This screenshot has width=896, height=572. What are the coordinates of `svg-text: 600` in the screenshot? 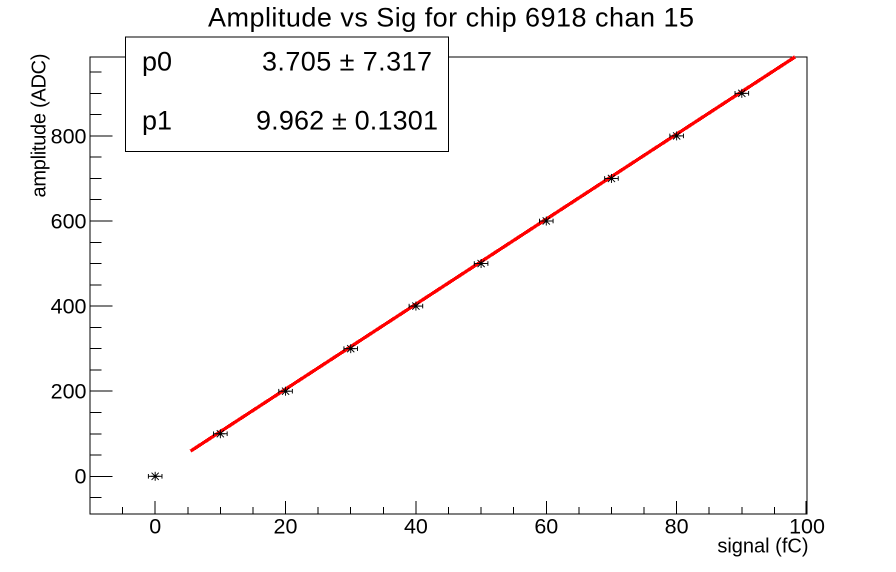 It's located at (69, 221).